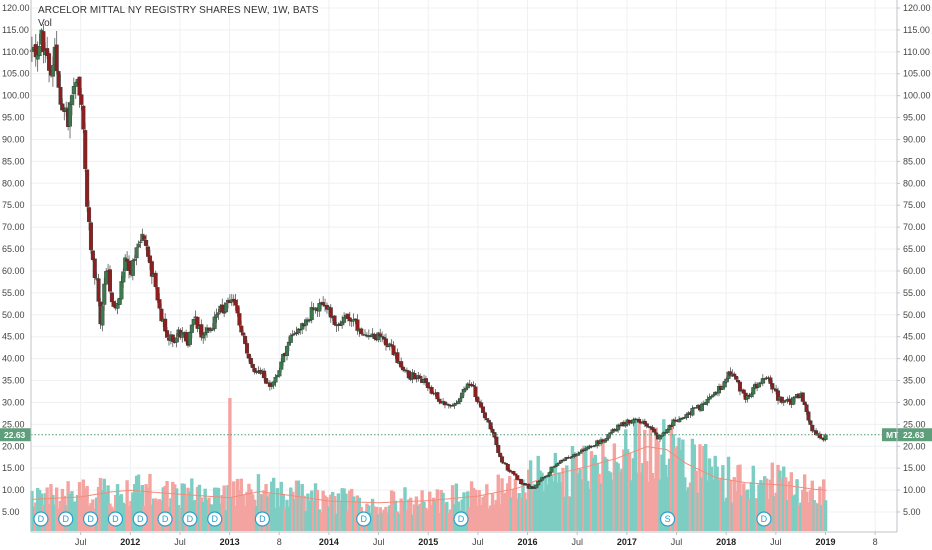 The width and height of the screenshot is (932, 550). Describe the element at coordinates (528, 542) in the screenshot. I see `x-tick-label: 2016` at that location.